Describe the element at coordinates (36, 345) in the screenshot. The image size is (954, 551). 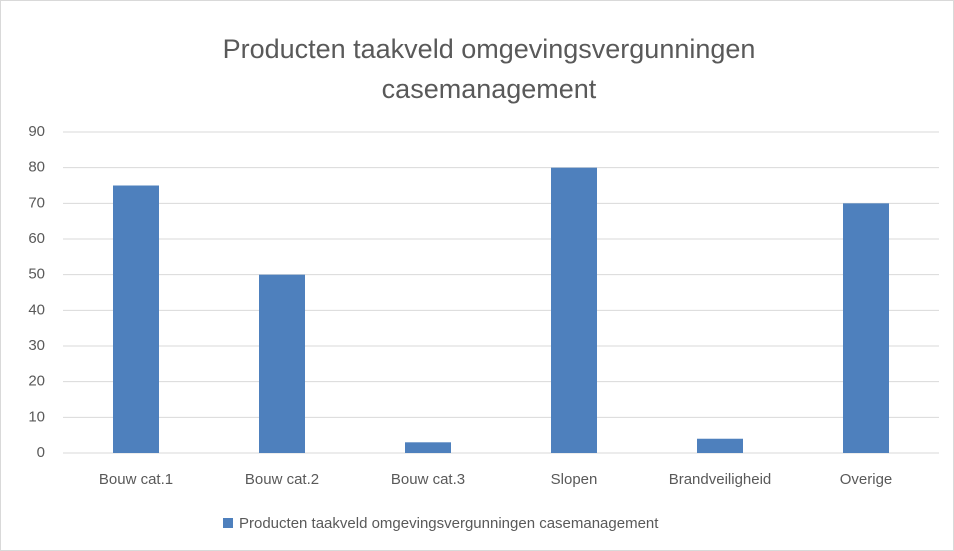
I see `y-tick-label: 30` at that location.